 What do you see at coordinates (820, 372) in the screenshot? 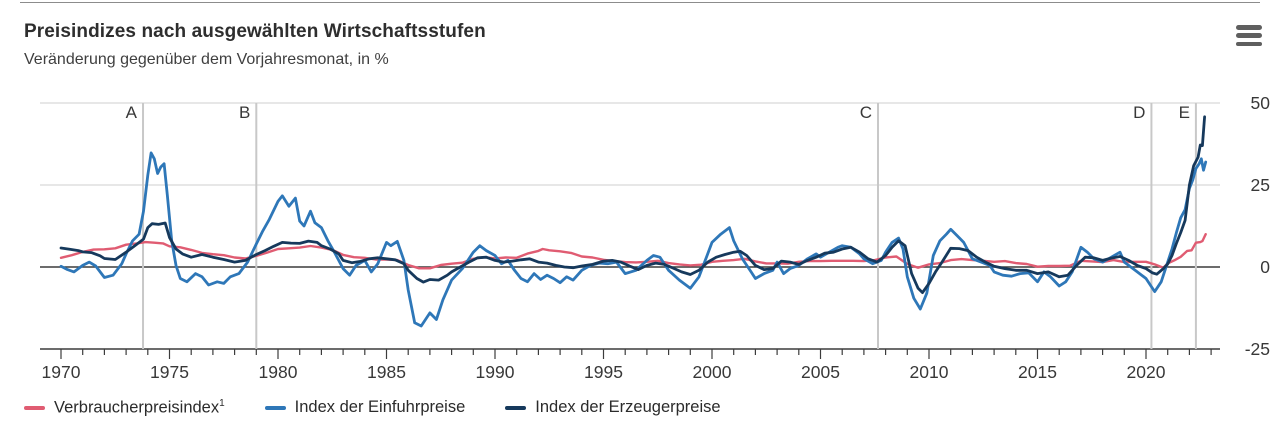
I see `x-tick-label-2005: 2005` at bounding box center [820, 372].